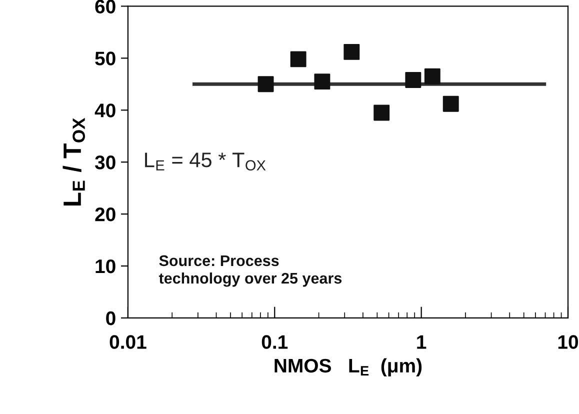  What do you see at coordinates (568, 342) in the screenshot?
I see `x-tick-label: 10` at bounding box center [568, 342].